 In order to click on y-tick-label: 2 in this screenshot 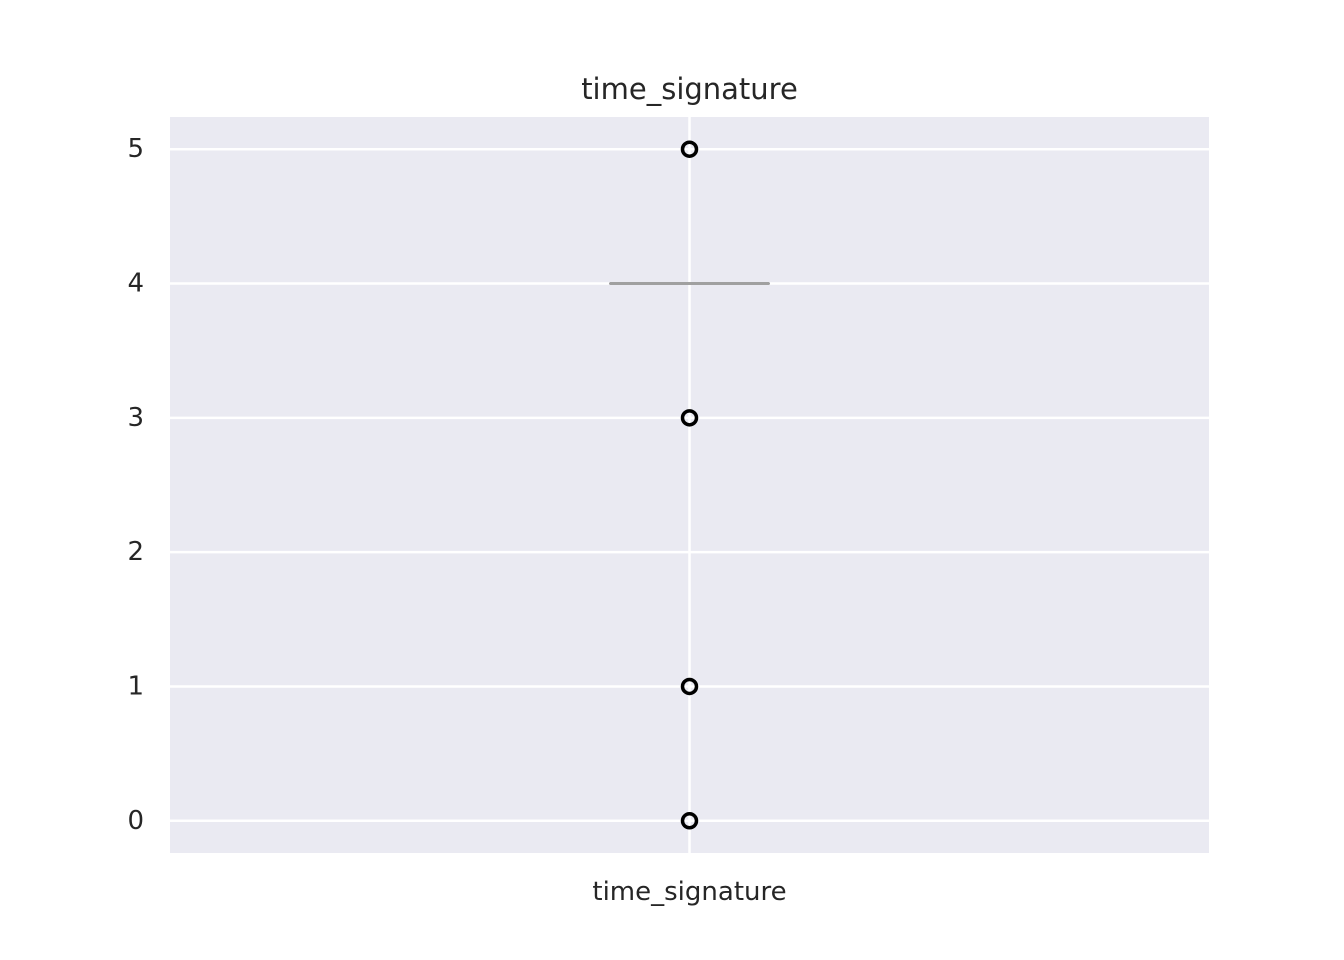, I will do `click(135, 552)`.